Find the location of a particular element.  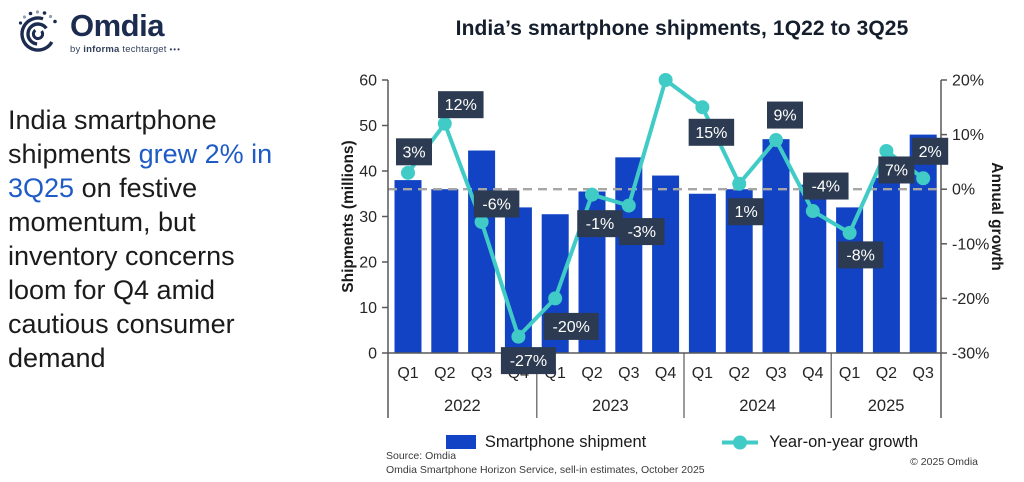

left-tick-label-10: 10 is located at coordinates (368, 308).